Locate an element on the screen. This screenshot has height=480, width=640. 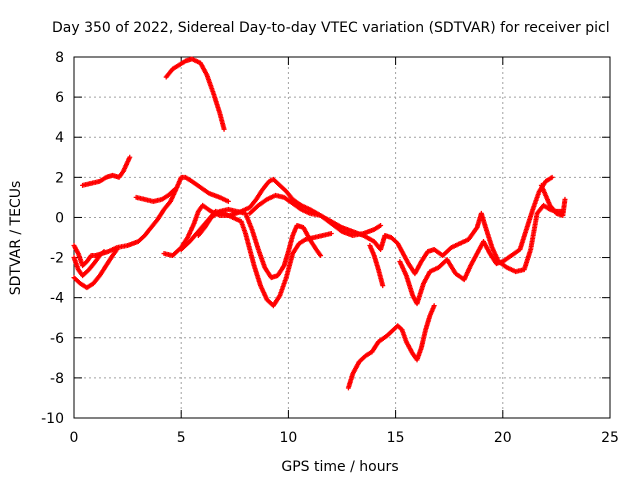
x-tick-label: 5 is located at coordinates (181, 438).